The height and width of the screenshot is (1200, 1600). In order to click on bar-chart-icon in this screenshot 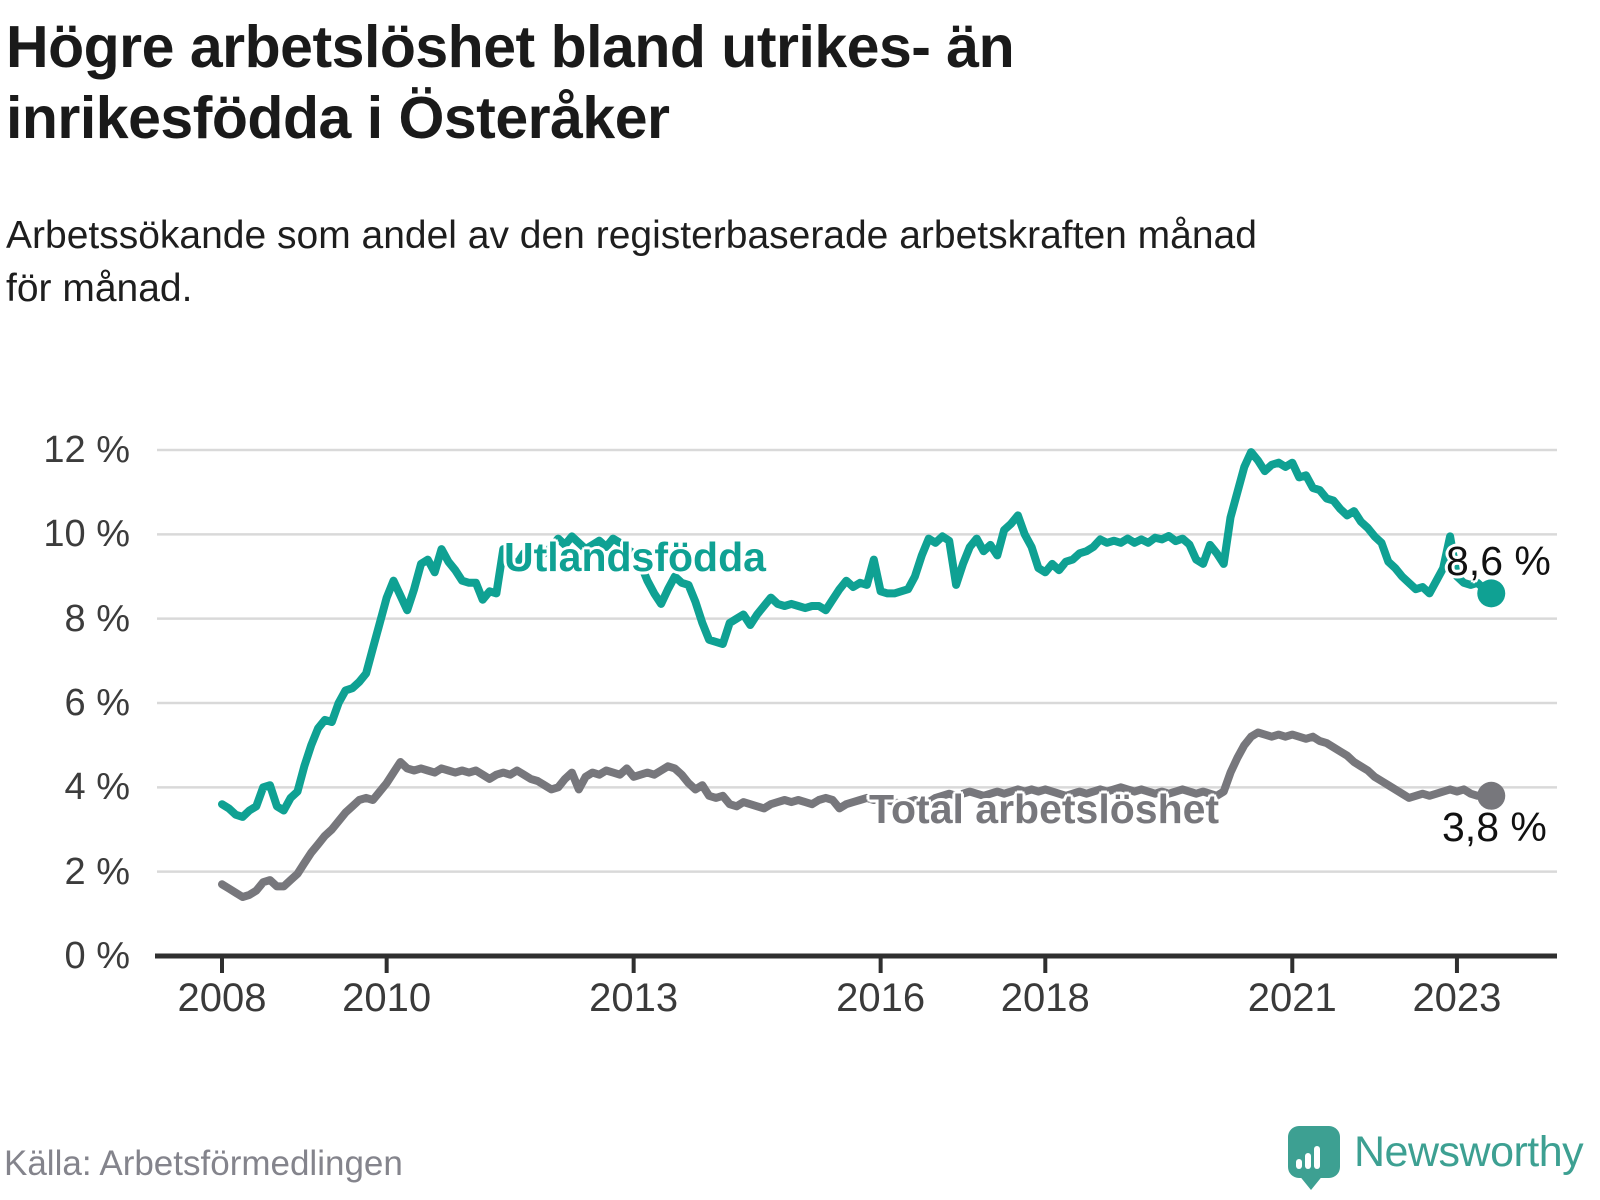, I will do `click(1308, 1157)`.